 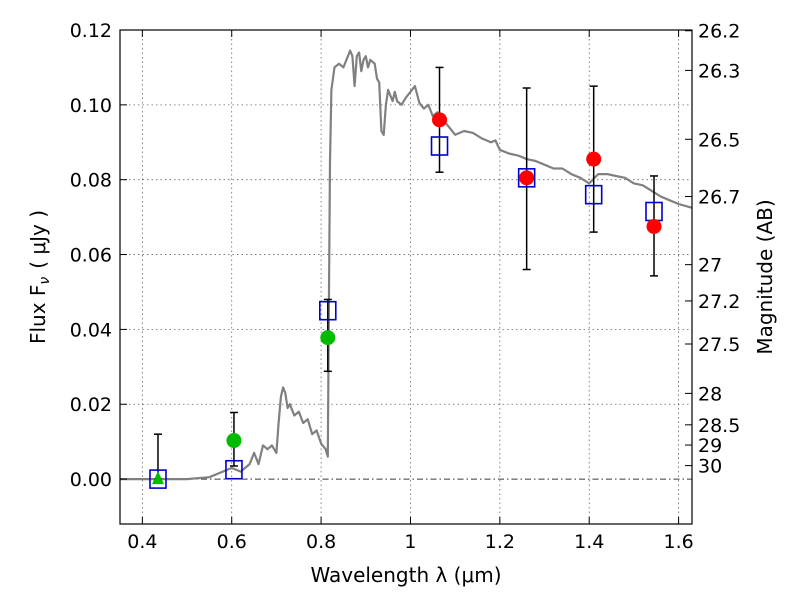 I want to click on right-tick-label: 28, so click(x=710, y=394).